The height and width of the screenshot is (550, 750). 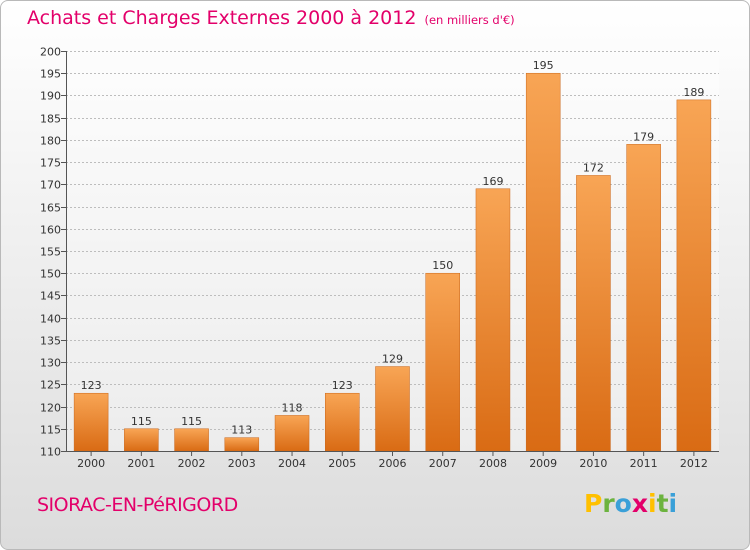 I want to click on y-tick-label: 165, so click(x=50, y=208).